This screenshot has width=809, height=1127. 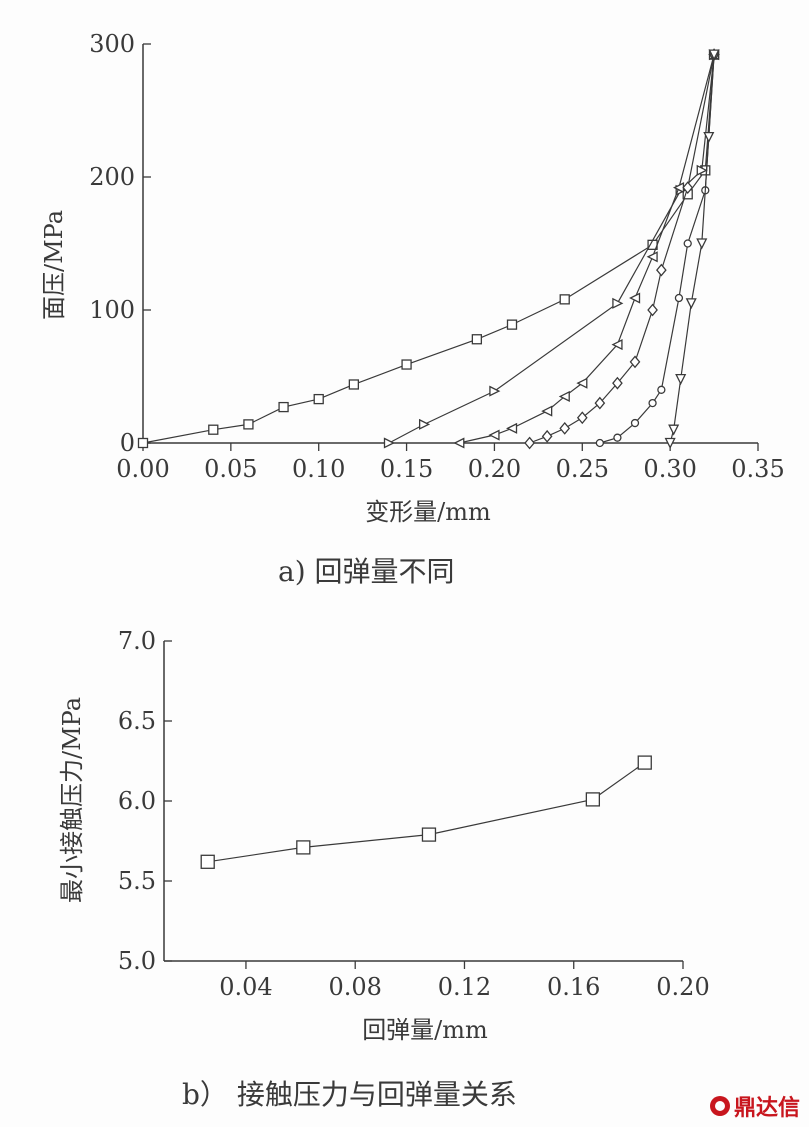 What do you see at coordinates (464, 987) in the screenshot?
I see `chart-b-x-tick-label: 0.12` at bounding box center [464, 987].